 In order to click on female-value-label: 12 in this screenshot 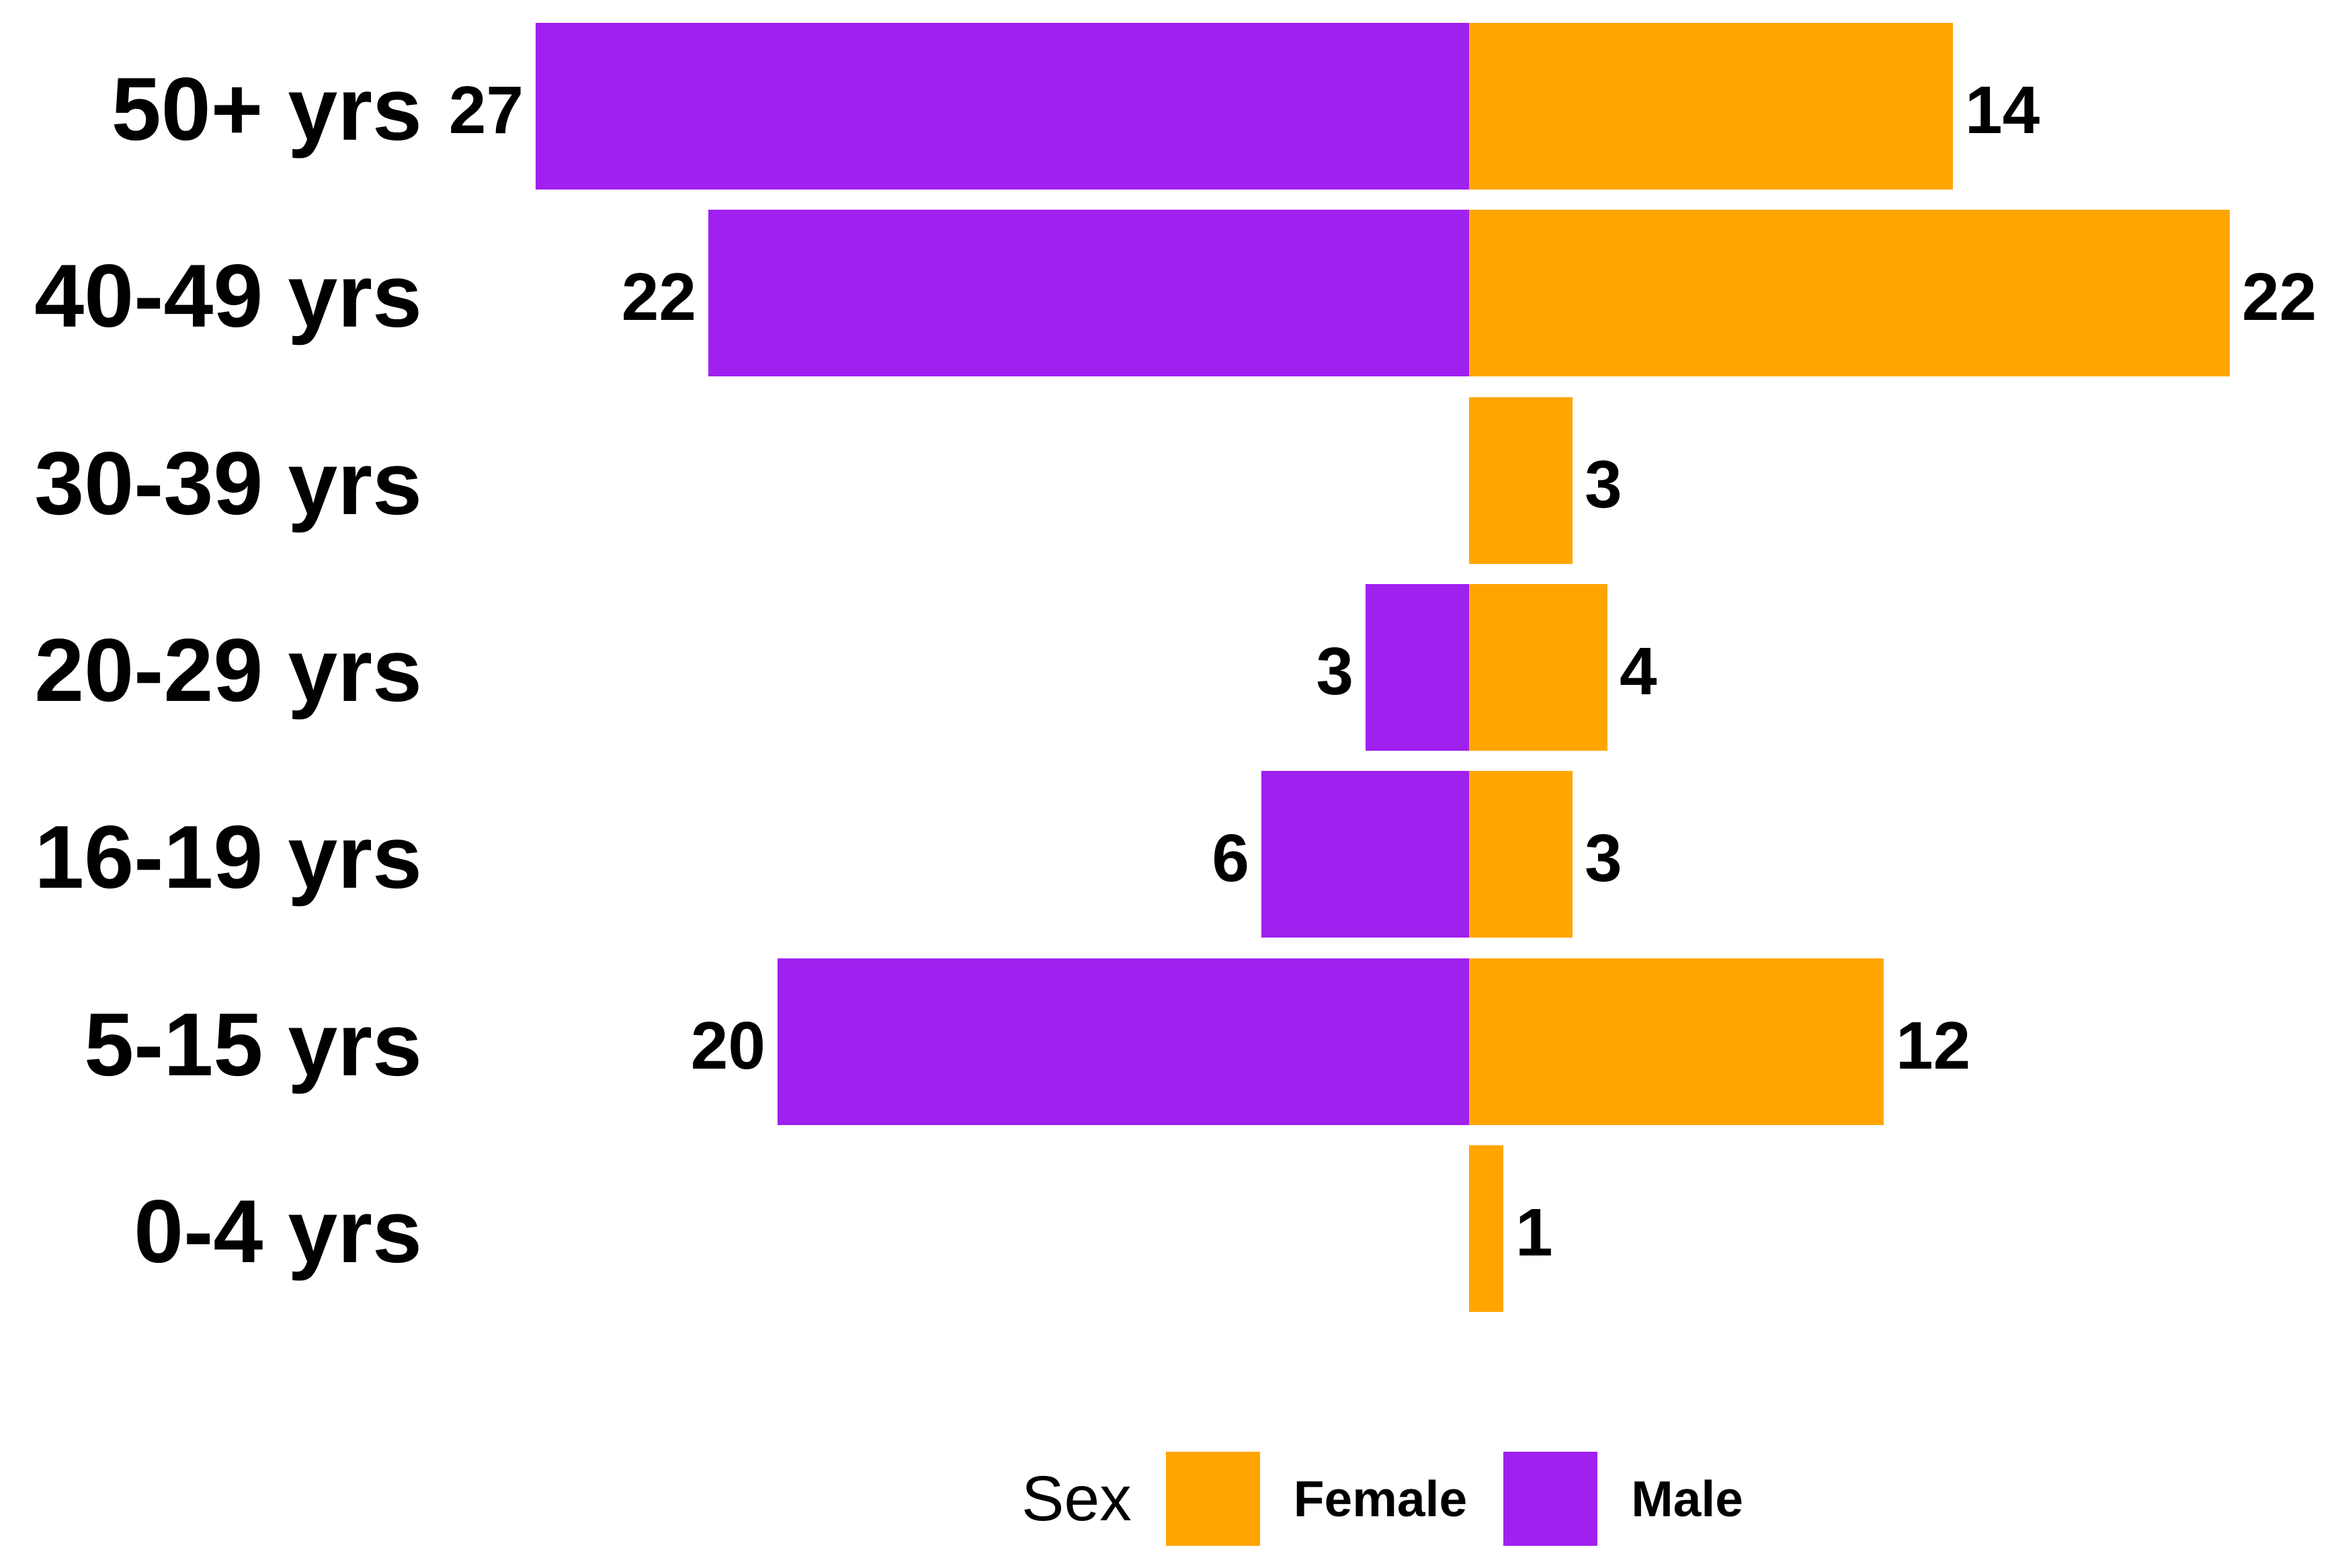, I will do `click(1934, 1045)`.